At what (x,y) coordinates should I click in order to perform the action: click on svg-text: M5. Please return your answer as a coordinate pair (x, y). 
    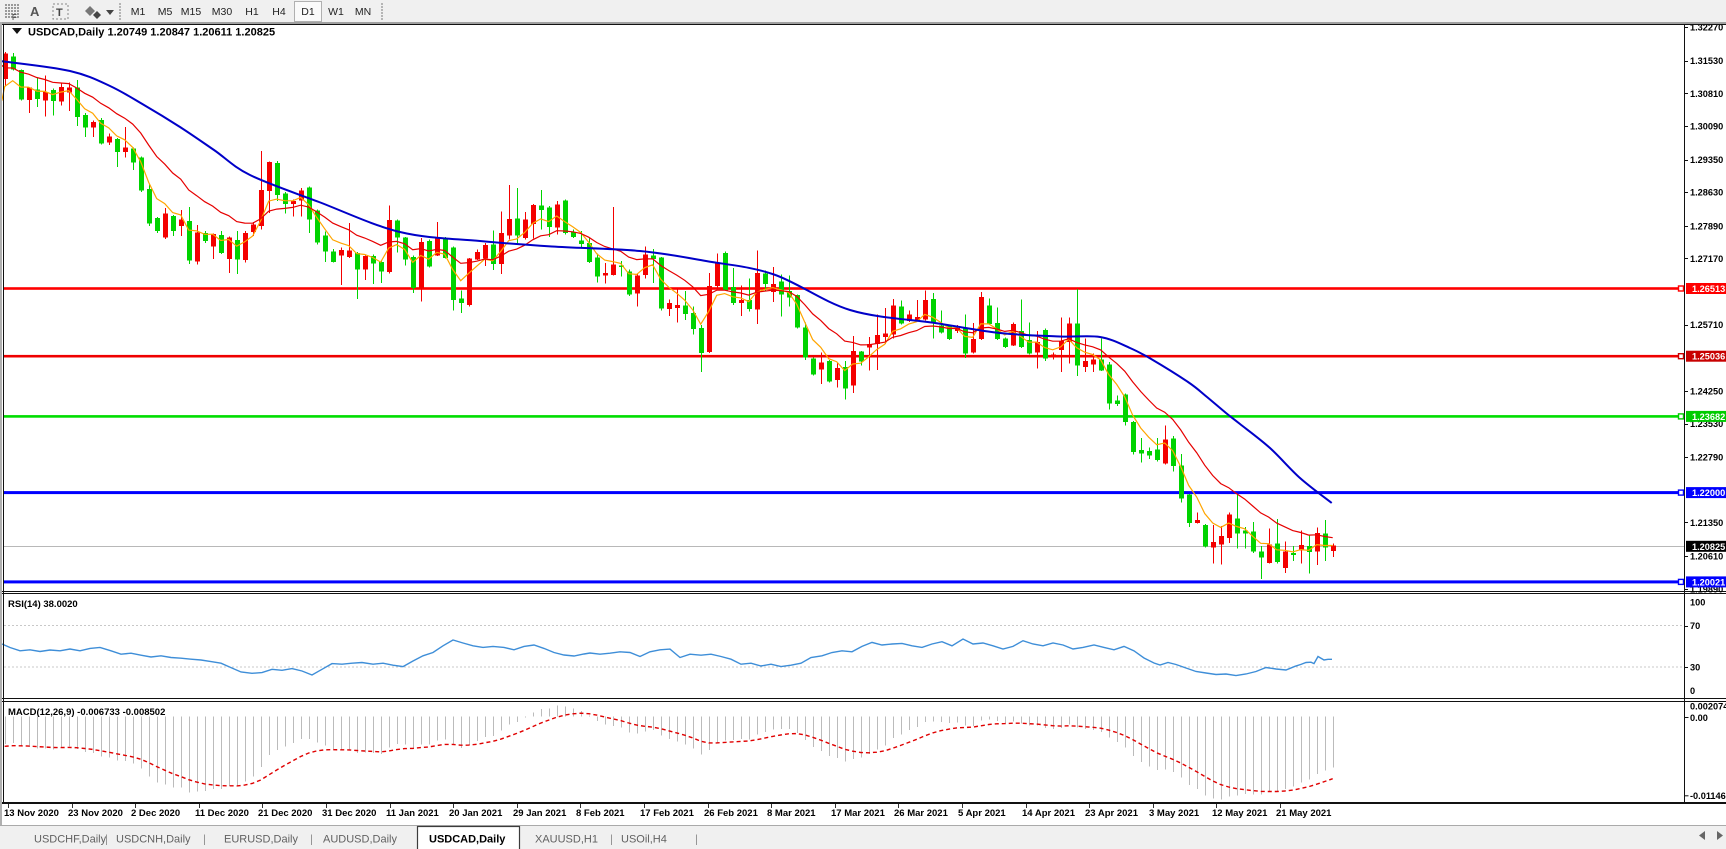
    Looking at the image, I should click on (165, 12).